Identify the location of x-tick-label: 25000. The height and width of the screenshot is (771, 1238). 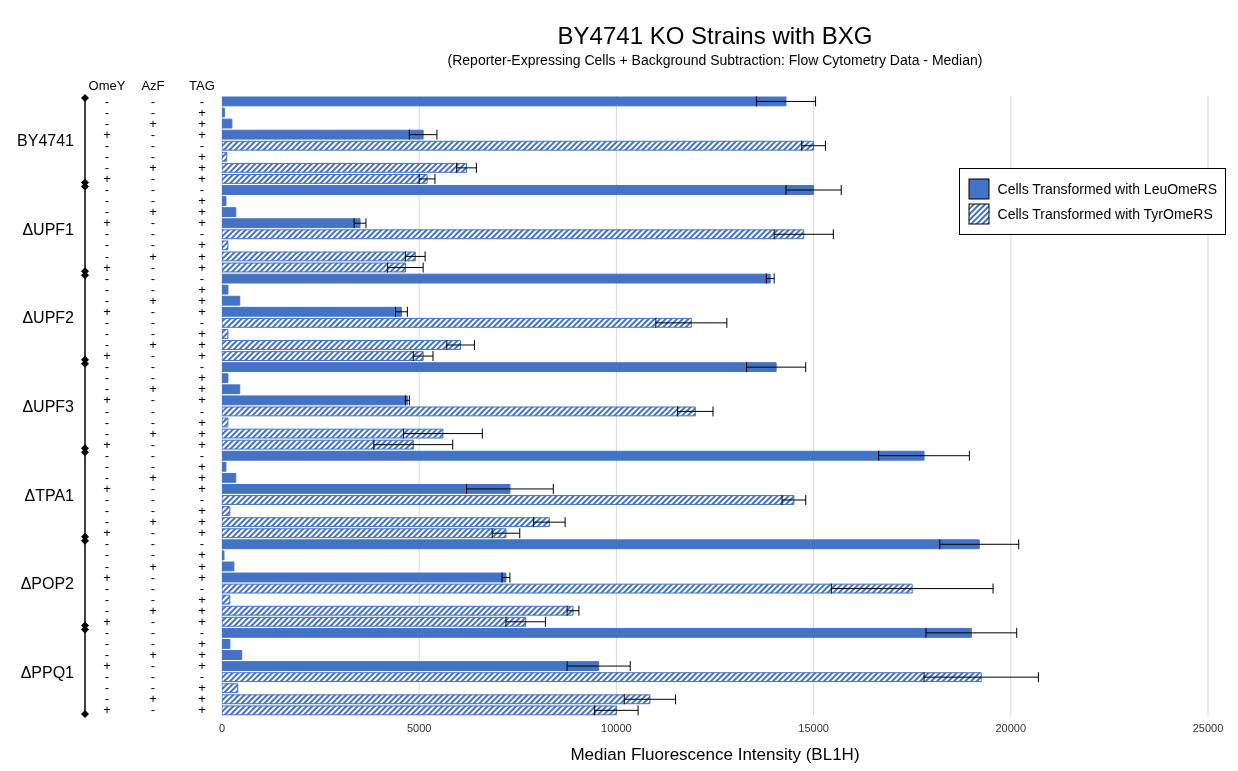
(1208, 727).